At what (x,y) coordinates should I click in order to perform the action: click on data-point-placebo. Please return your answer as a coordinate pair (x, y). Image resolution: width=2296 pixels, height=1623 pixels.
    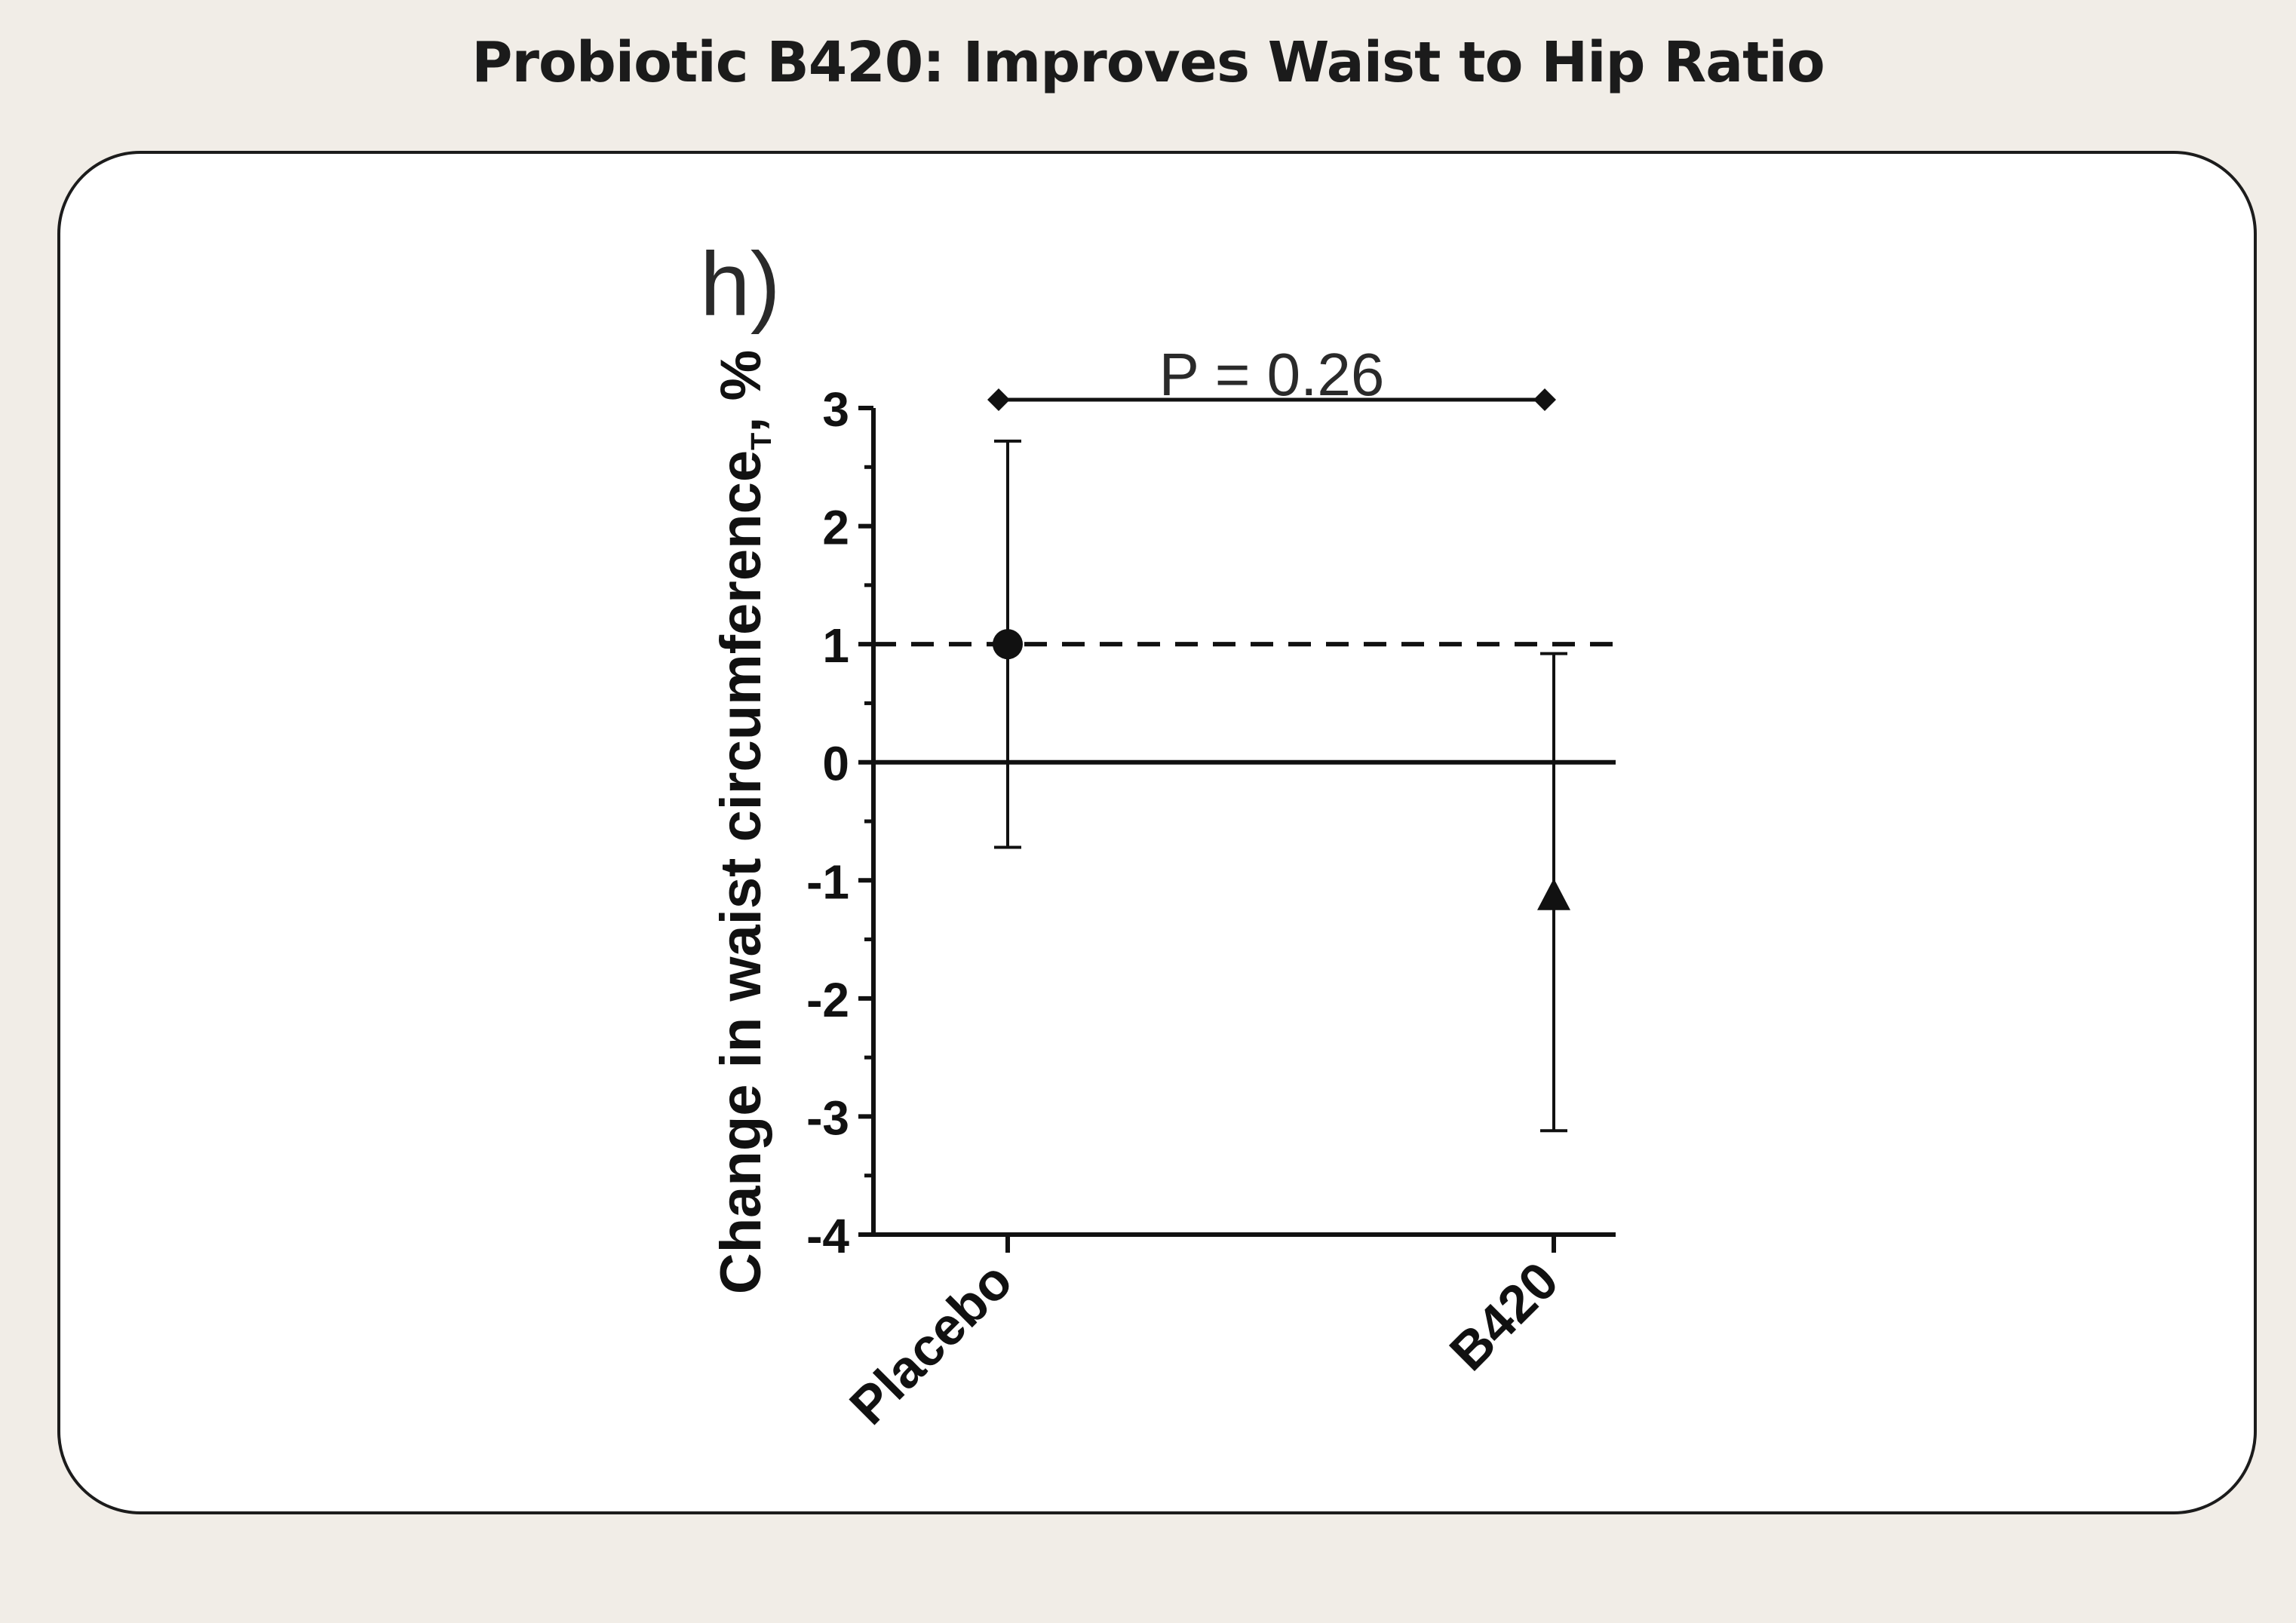
    Looking at the image, I should click on (1008, 644).